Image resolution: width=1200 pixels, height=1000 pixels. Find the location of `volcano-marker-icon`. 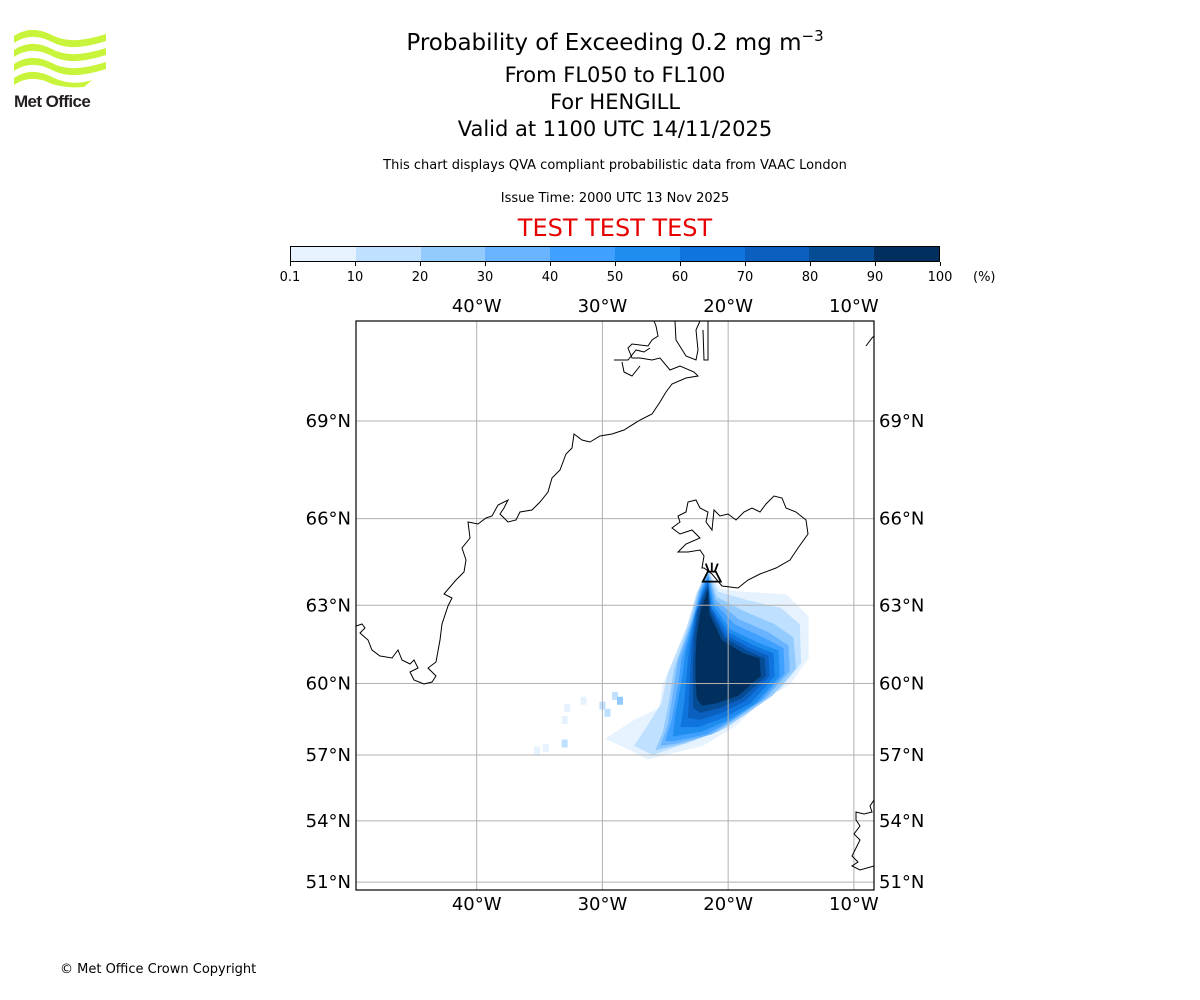

volcano-marker-icon is located at coordinates (712, 572).